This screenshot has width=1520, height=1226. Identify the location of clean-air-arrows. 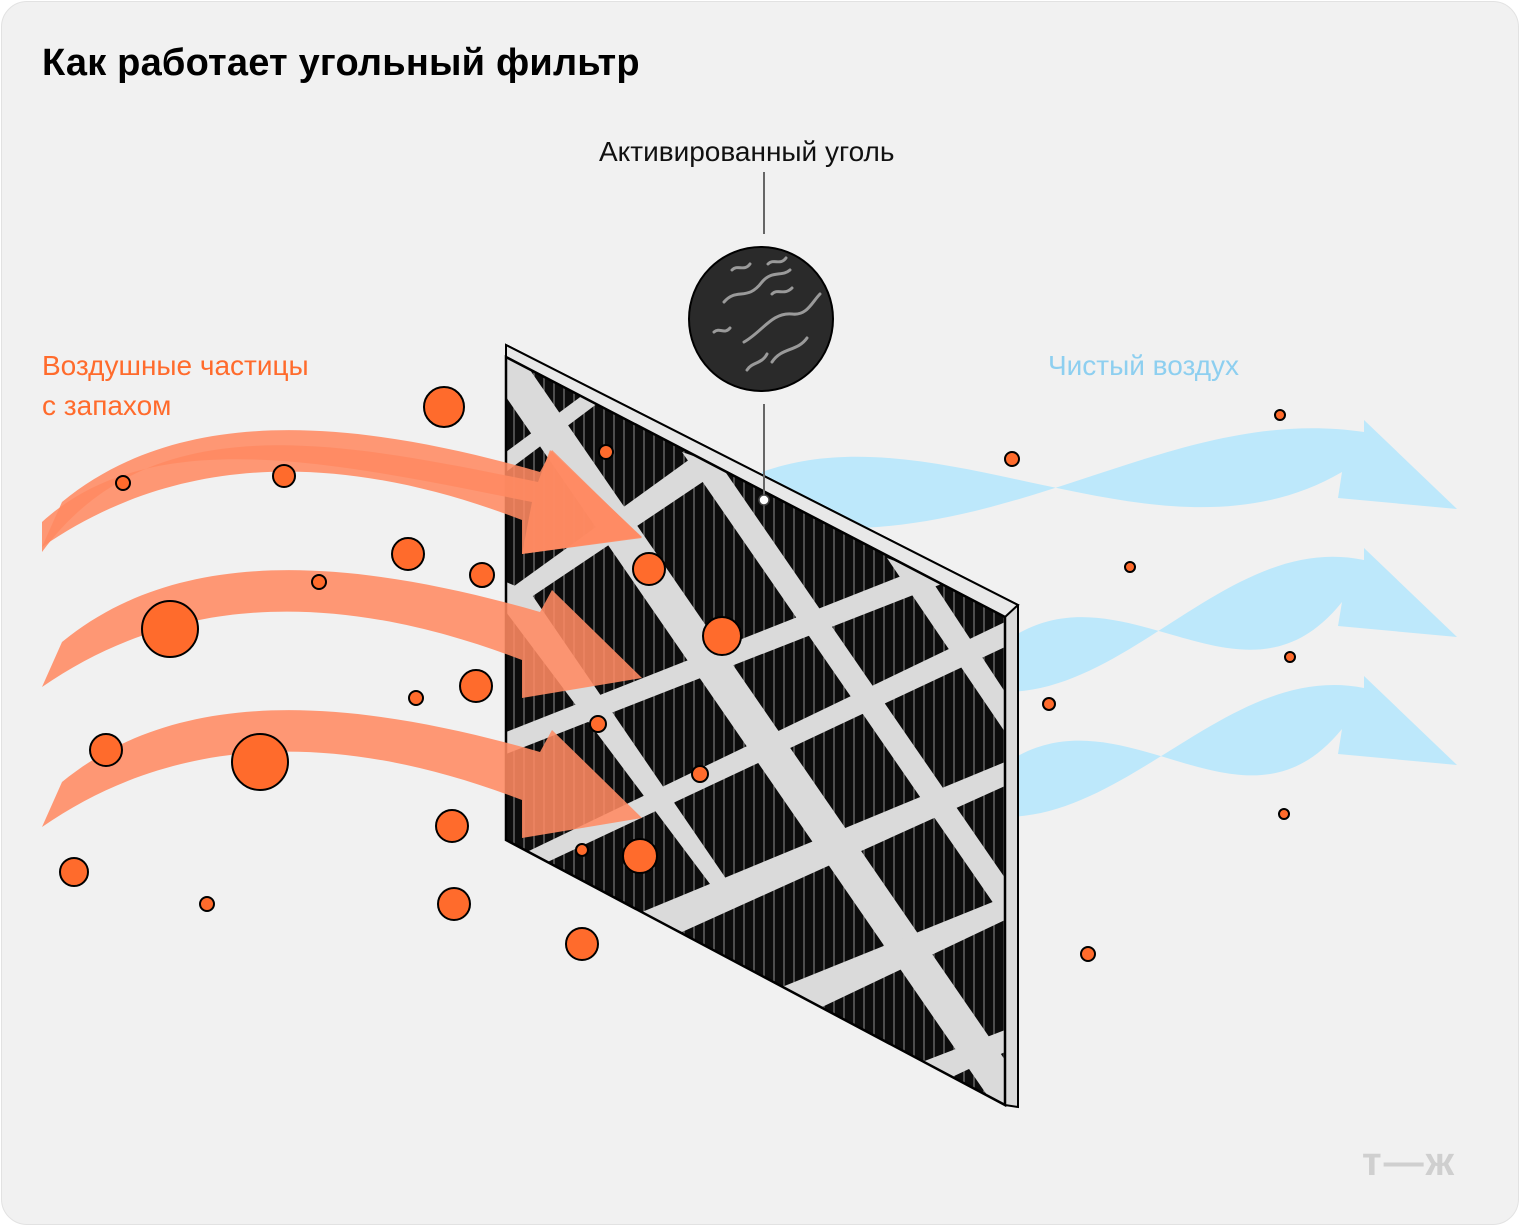
(1109, 618).